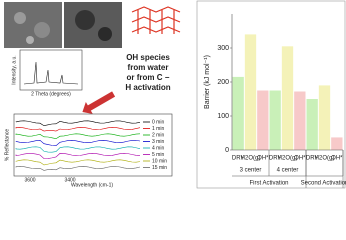  What do you see at coordinates (158, 129) in the screenshot?
I see `legend-label: 1 min` at bounding box center [158, 129].